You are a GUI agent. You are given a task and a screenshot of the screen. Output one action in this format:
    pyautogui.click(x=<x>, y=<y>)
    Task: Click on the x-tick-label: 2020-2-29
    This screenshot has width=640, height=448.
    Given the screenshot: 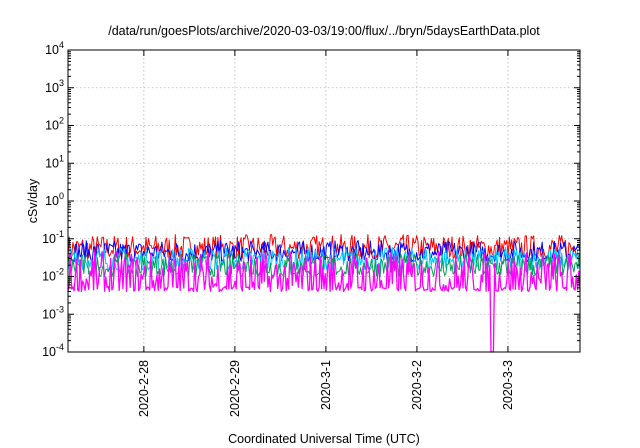 What is the action you would take?
    pyautogui.click(x=235, y=388)
    